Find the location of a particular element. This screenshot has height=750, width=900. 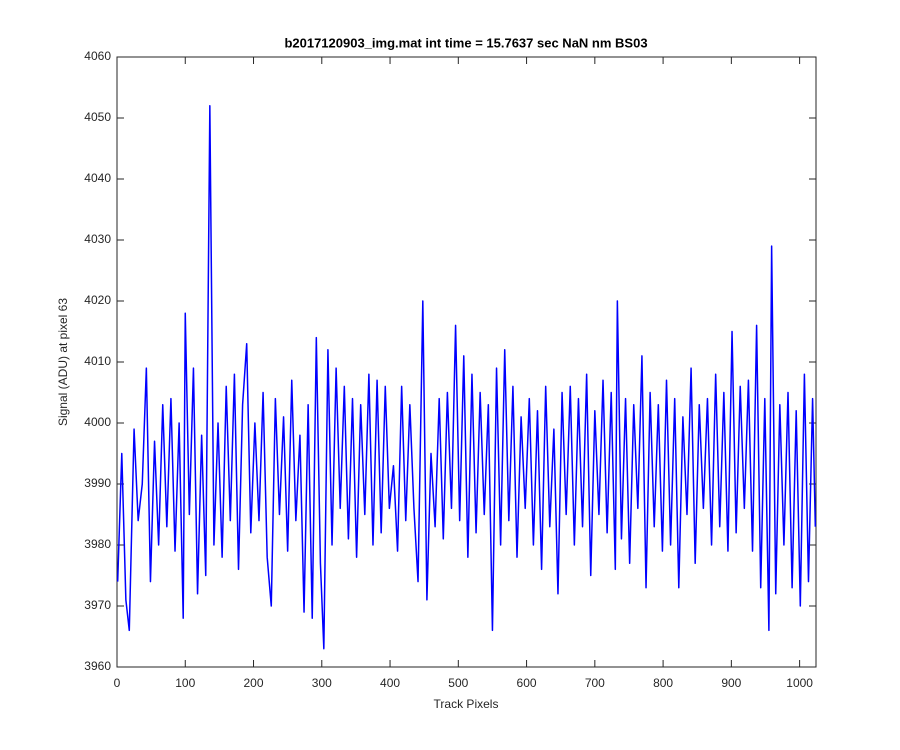

x-tick-label: 0 is located at coordinates (117, 683).